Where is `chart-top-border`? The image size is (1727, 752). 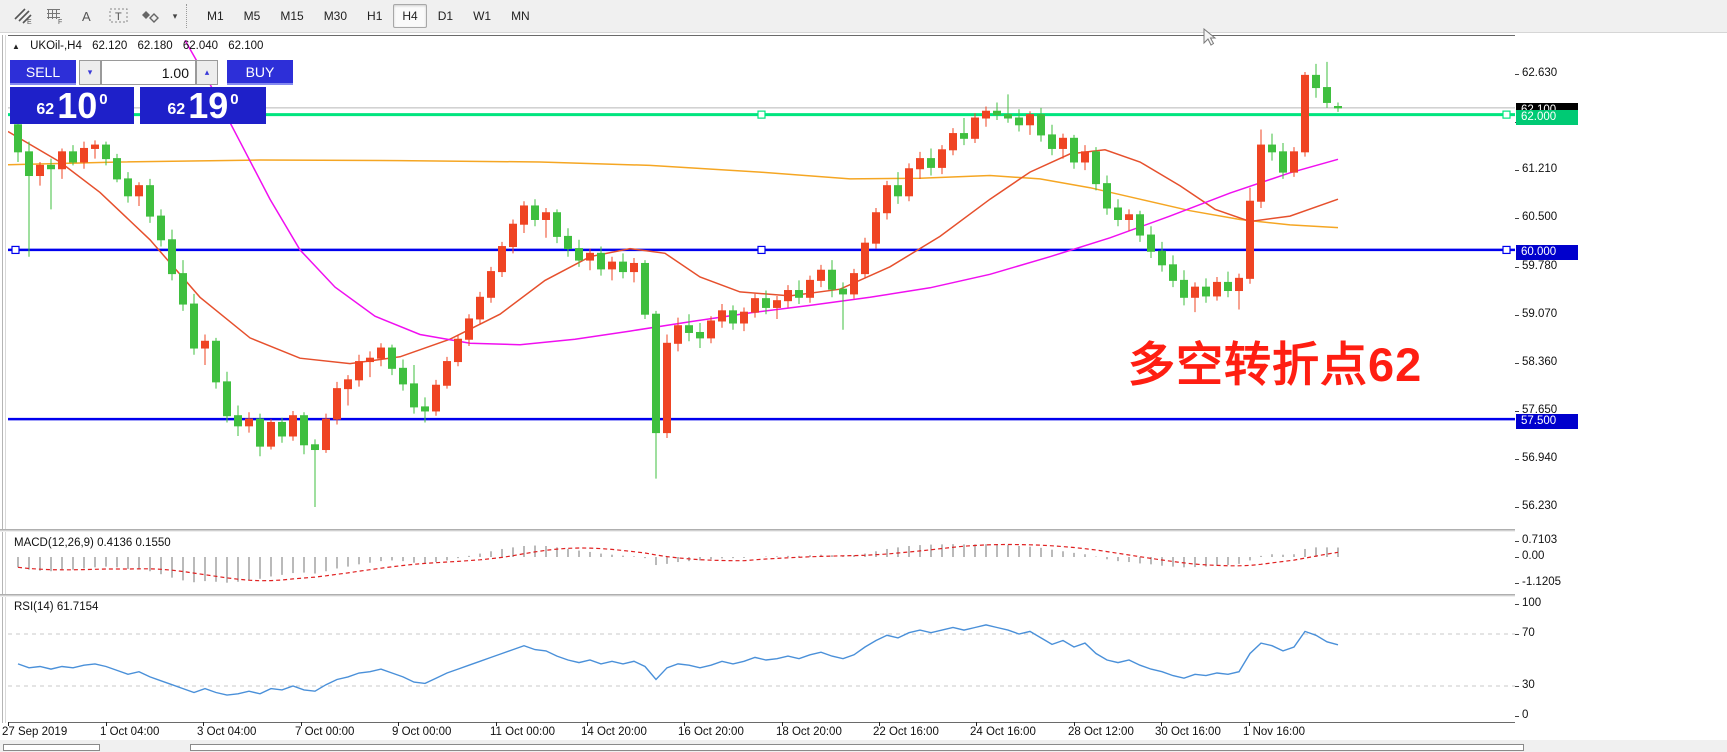
chart-top-border is located at coordinates (864, 35).